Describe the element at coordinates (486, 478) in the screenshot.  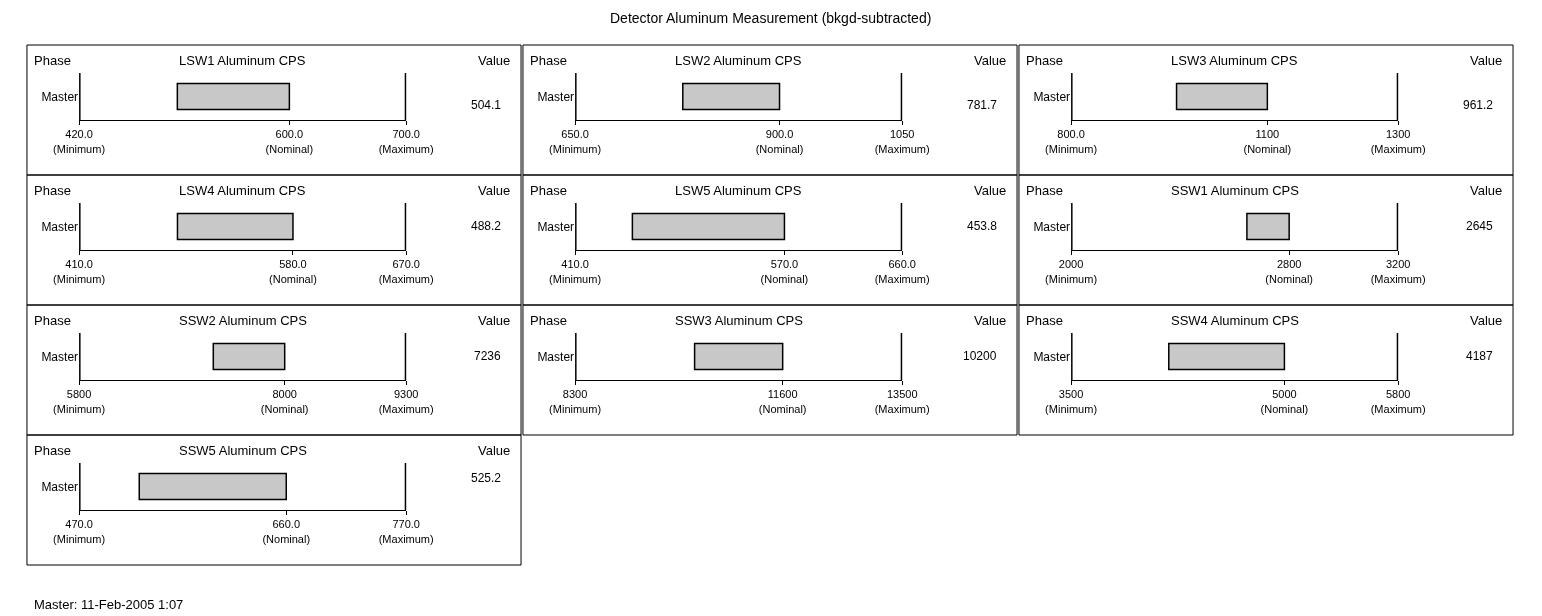
I see `text: 525.2` at that location.